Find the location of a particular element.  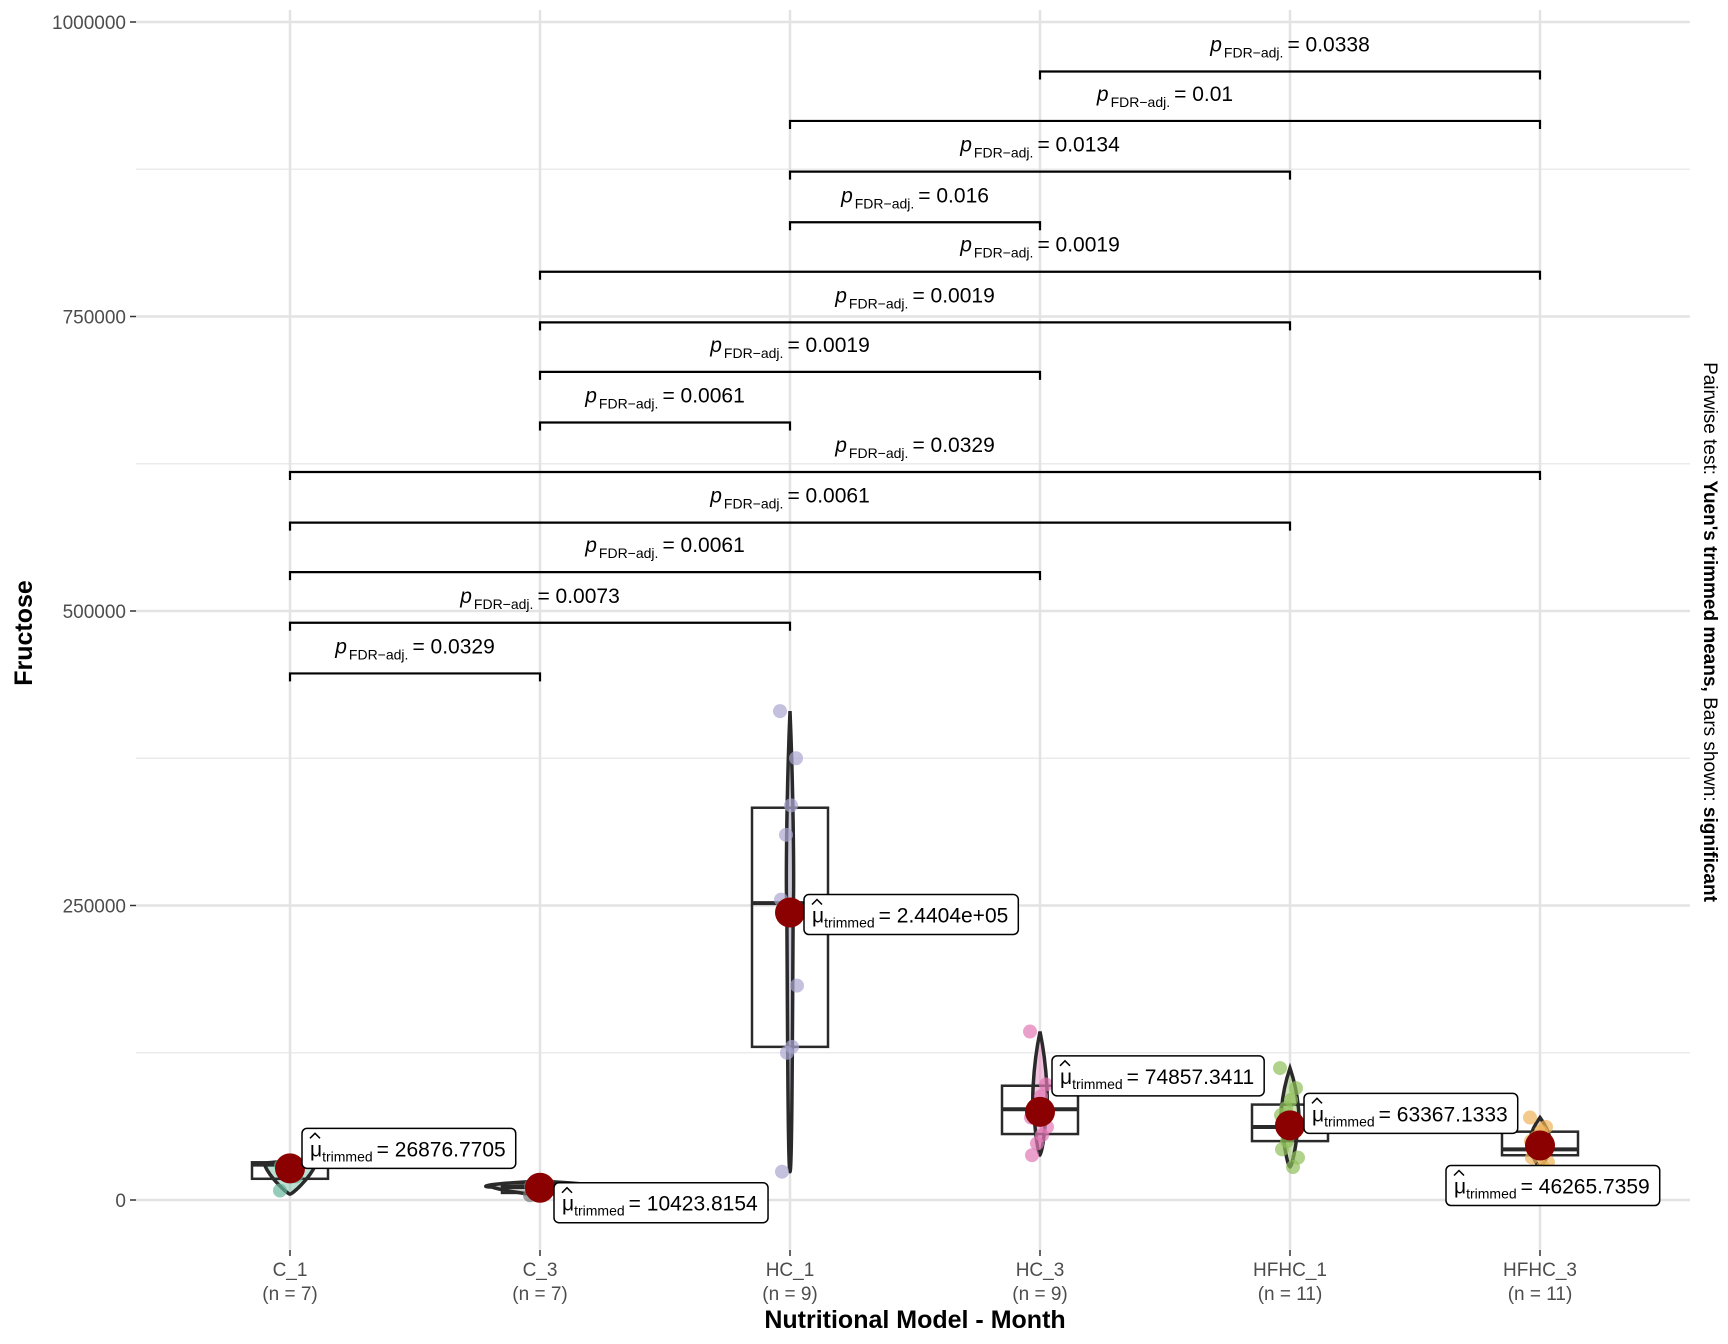

x-axis-title: Nutritional Model - Month is located at coordinates (914, 1320).